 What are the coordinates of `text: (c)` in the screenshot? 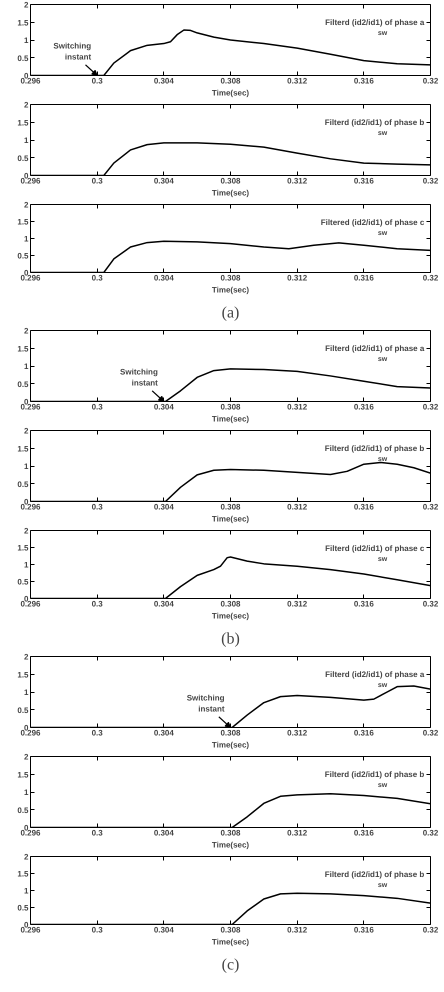 It's located at (231, 965).